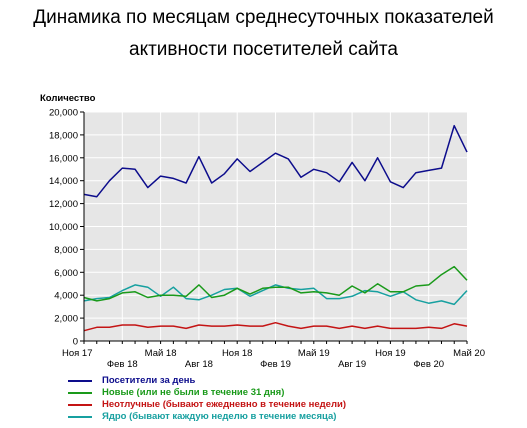 This screenshot has height=428, width=527. What do you see at coordinates (63, 113) in the screenshot?
I see `y-tick-label: 20,000` at bounding box center [63, 113].